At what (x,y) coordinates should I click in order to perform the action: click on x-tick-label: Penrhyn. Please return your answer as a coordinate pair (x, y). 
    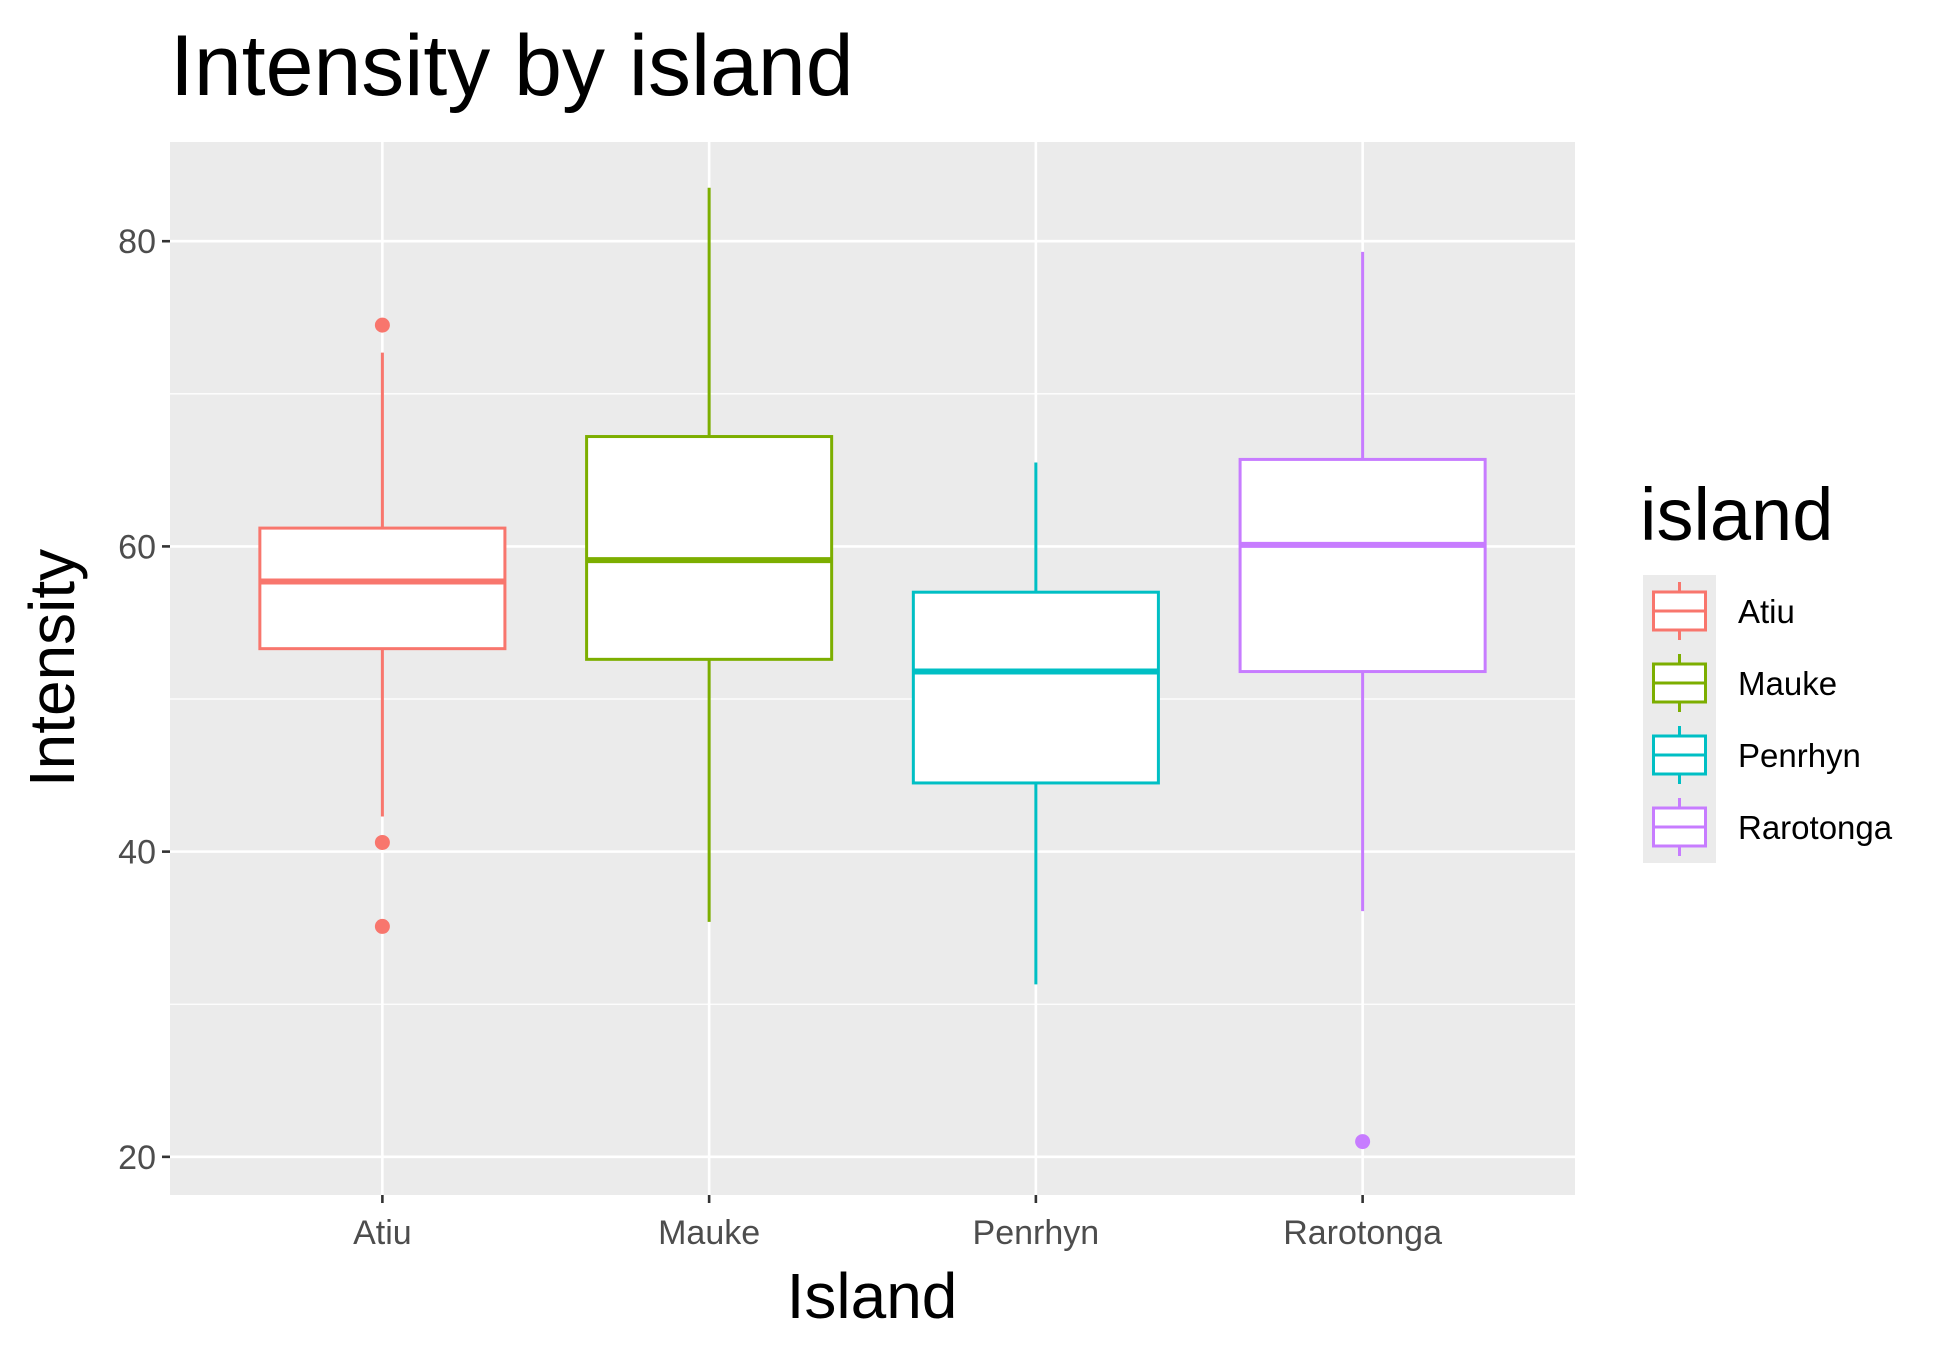
    Looking at the image, I should click on (1036, 1233).